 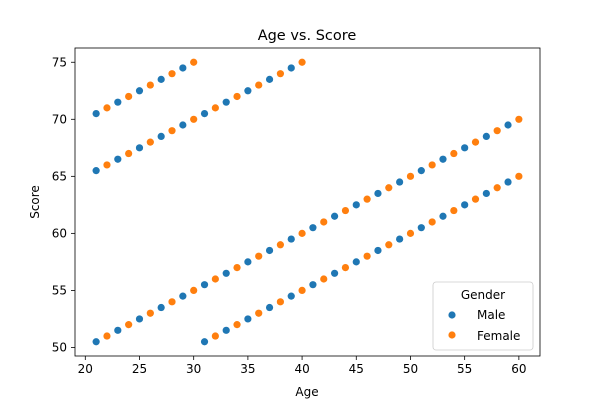 I want to click on legend-marker-male, so click(x=452, y=315).